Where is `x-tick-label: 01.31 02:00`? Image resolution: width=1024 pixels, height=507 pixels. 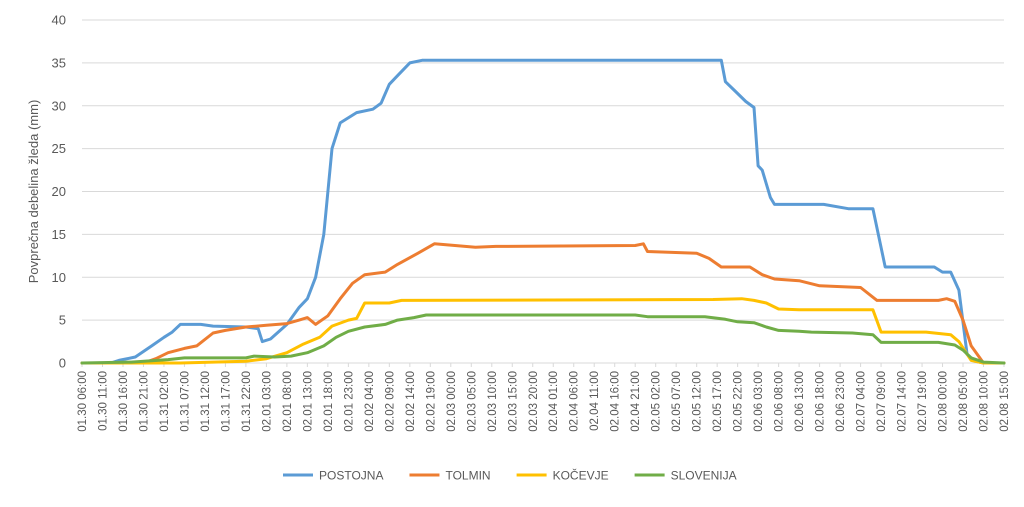
x-tick-label: 01.31 02:00 is located at coordinates (165, 401).